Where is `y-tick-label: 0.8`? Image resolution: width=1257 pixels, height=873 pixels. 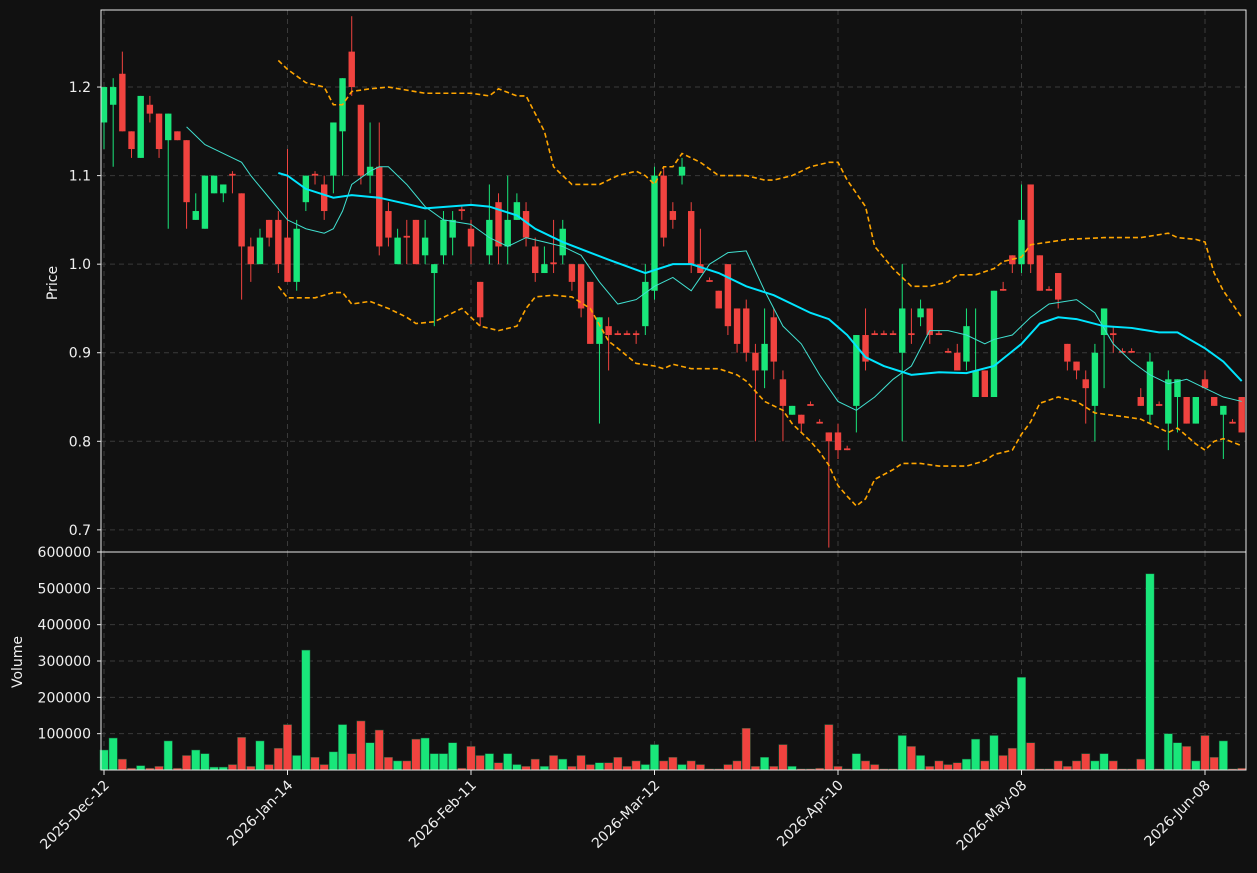
y-tick-label: 0.8 is located at coordinates (80, 442).